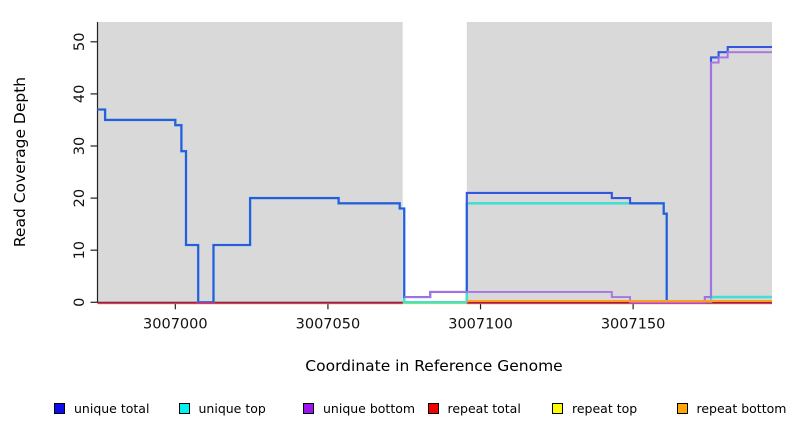  Describe the element at coordinates (20, 162) in the screenshot. I see `y-axis-title: Read Coverage Depth` at that location.